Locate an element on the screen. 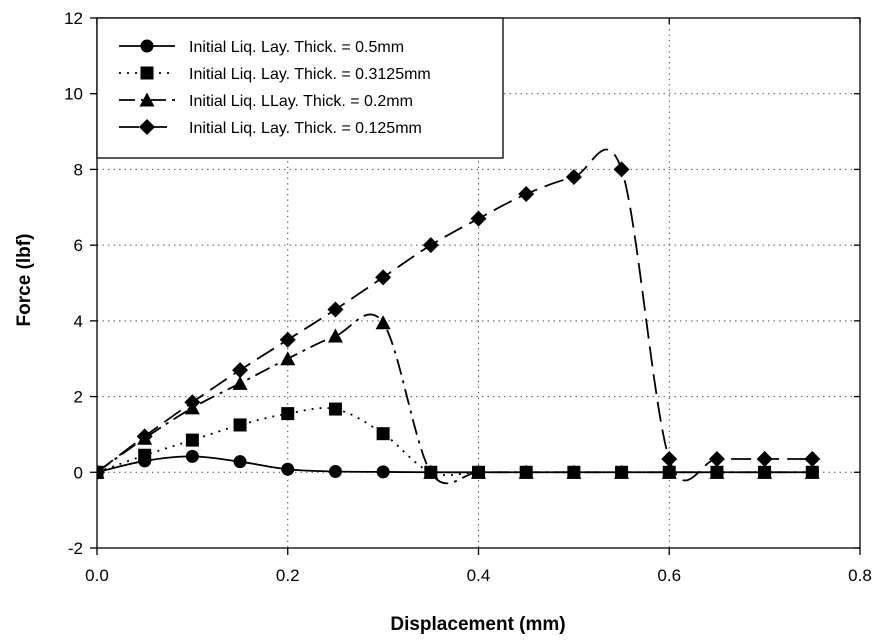 The width and height of the screenshot is (874, 643). legend-marker-triangle is located at coordinates (147, 99).